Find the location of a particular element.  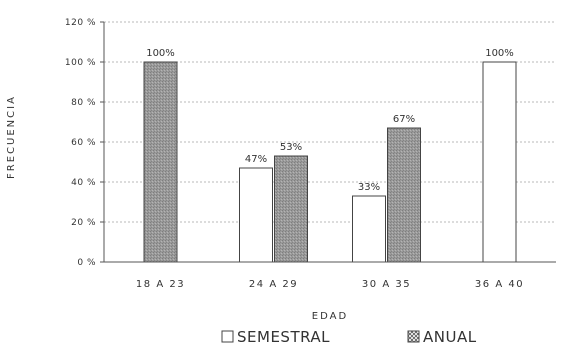

legend-swatch-semestral is located at coordinates (227, 336).